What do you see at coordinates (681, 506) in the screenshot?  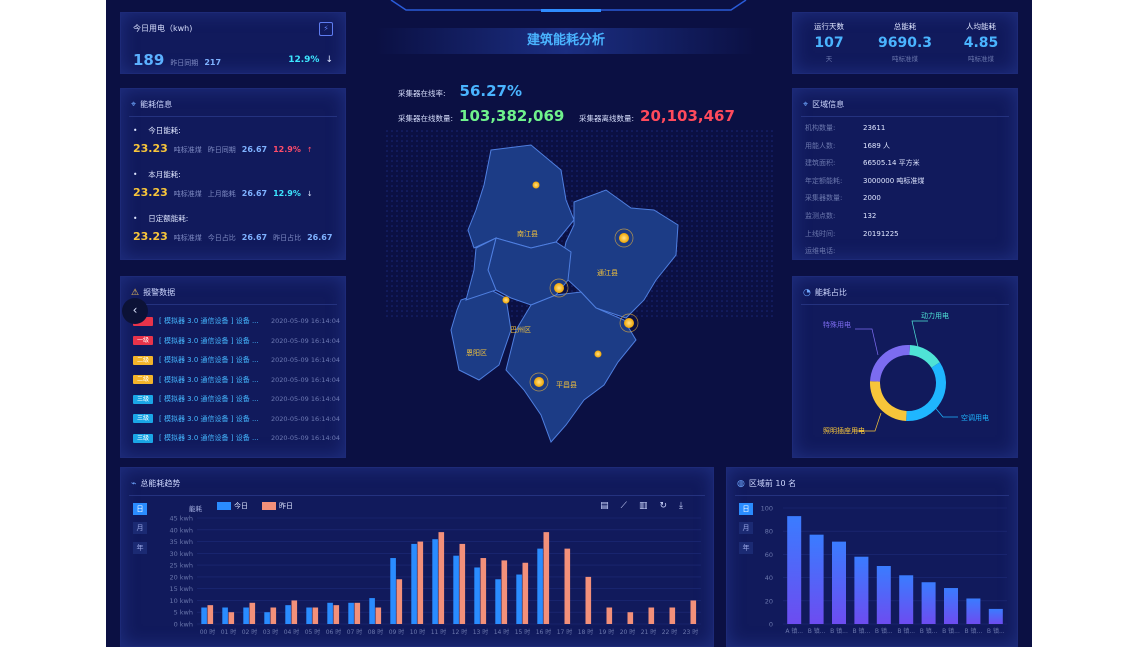 I see `download-icon: ⤓` at bounding box center [681, 506].